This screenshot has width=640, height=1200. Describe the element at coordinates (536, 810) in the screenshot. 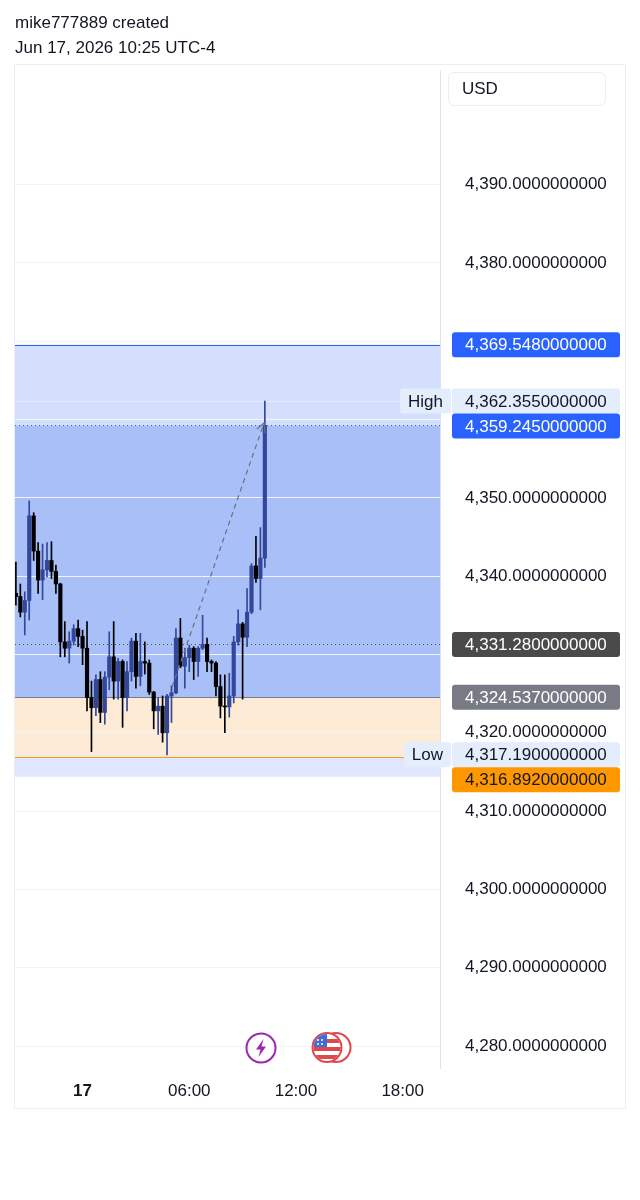

I see `y-tick-label: 4,310.0000000000` at that location.